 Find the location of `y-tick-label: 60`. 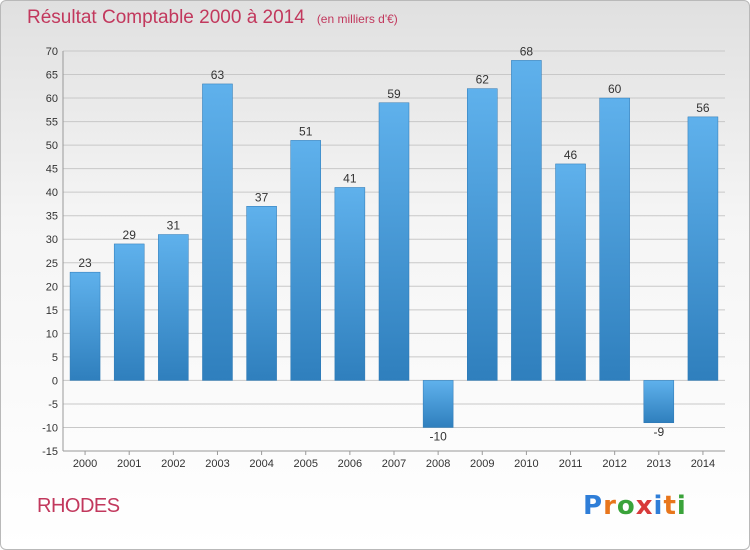

y-tick-label: 60 is located at coordinates (52, 99).